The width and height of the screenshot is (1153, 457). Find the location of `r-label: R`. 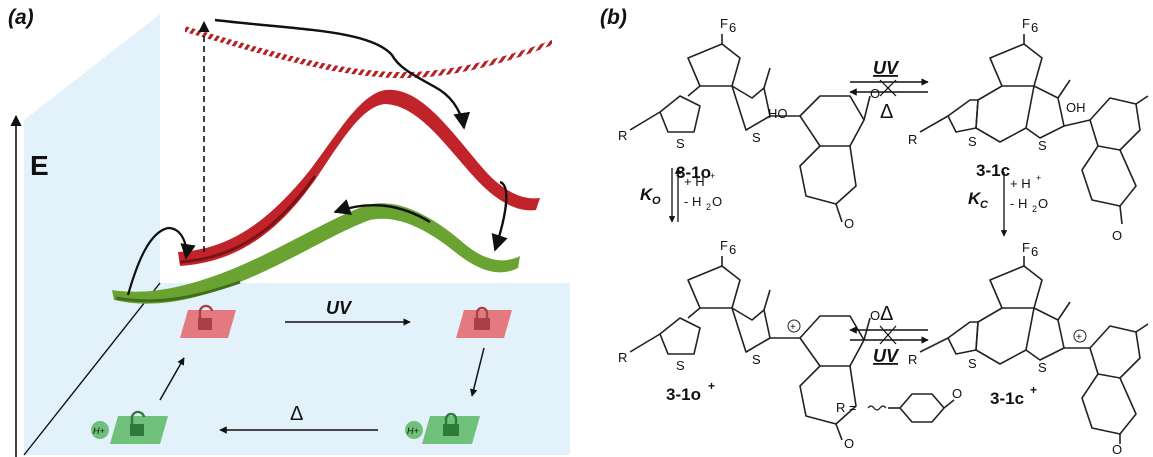

r-label: R is located at coordinates (622, 135).